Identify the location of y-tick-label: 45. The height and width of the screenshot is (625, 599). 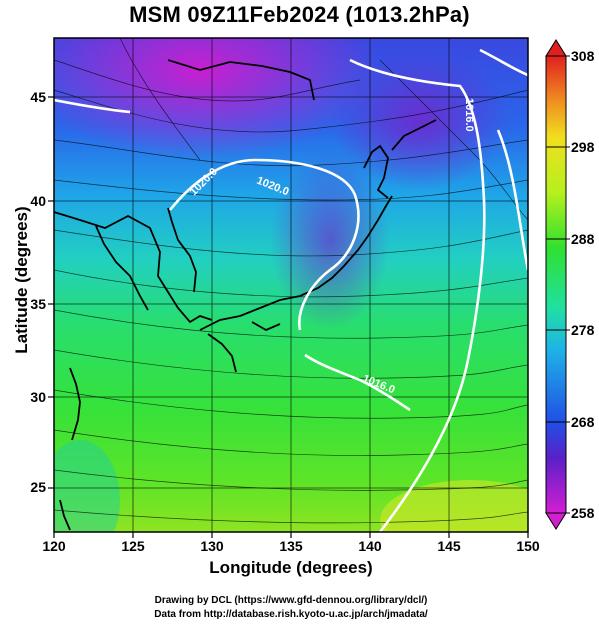
(38, 97).